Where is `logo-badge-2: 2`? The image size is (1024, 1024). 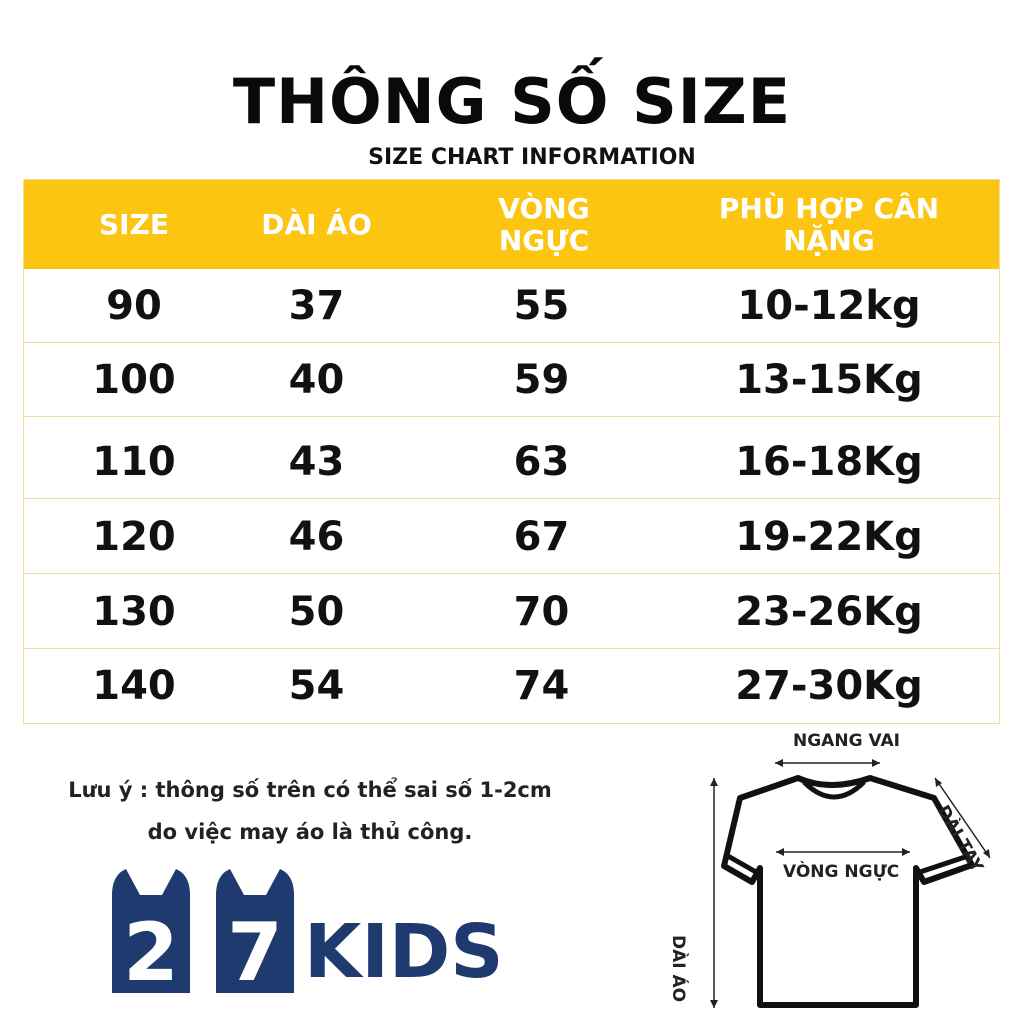
logo-badge-2: 2 is located at coordinates (151, 932).